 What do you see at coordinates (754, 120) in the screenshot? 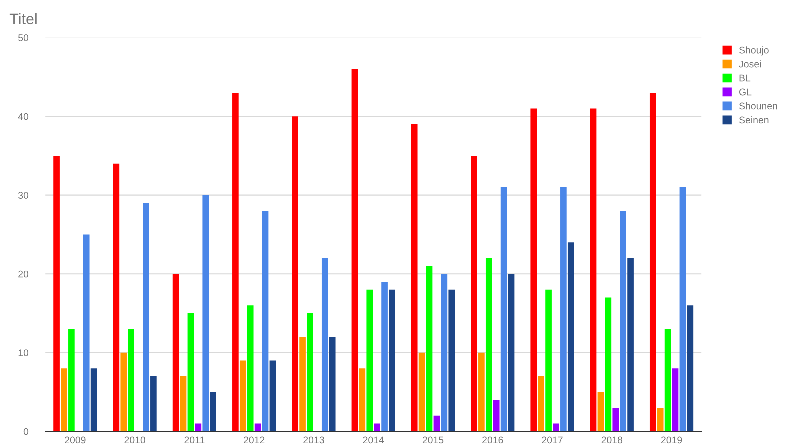
I see `legend-label: Seinen` at bounding box center [754, 120].